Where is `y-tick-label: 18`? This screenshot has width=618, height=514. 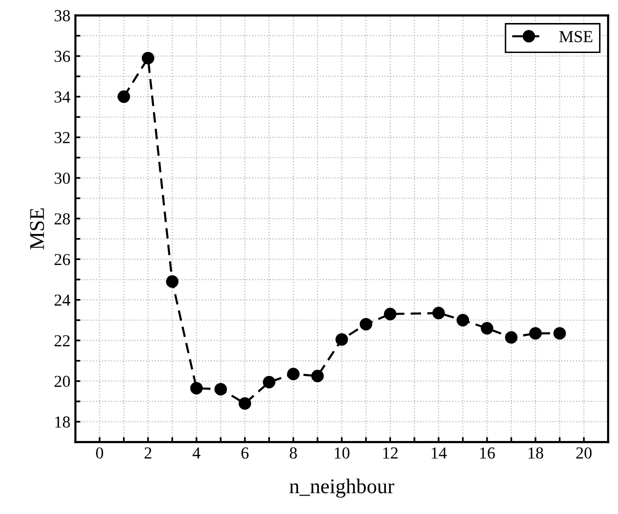
y-tick-label: 18 is located at coordinates (62, 422).